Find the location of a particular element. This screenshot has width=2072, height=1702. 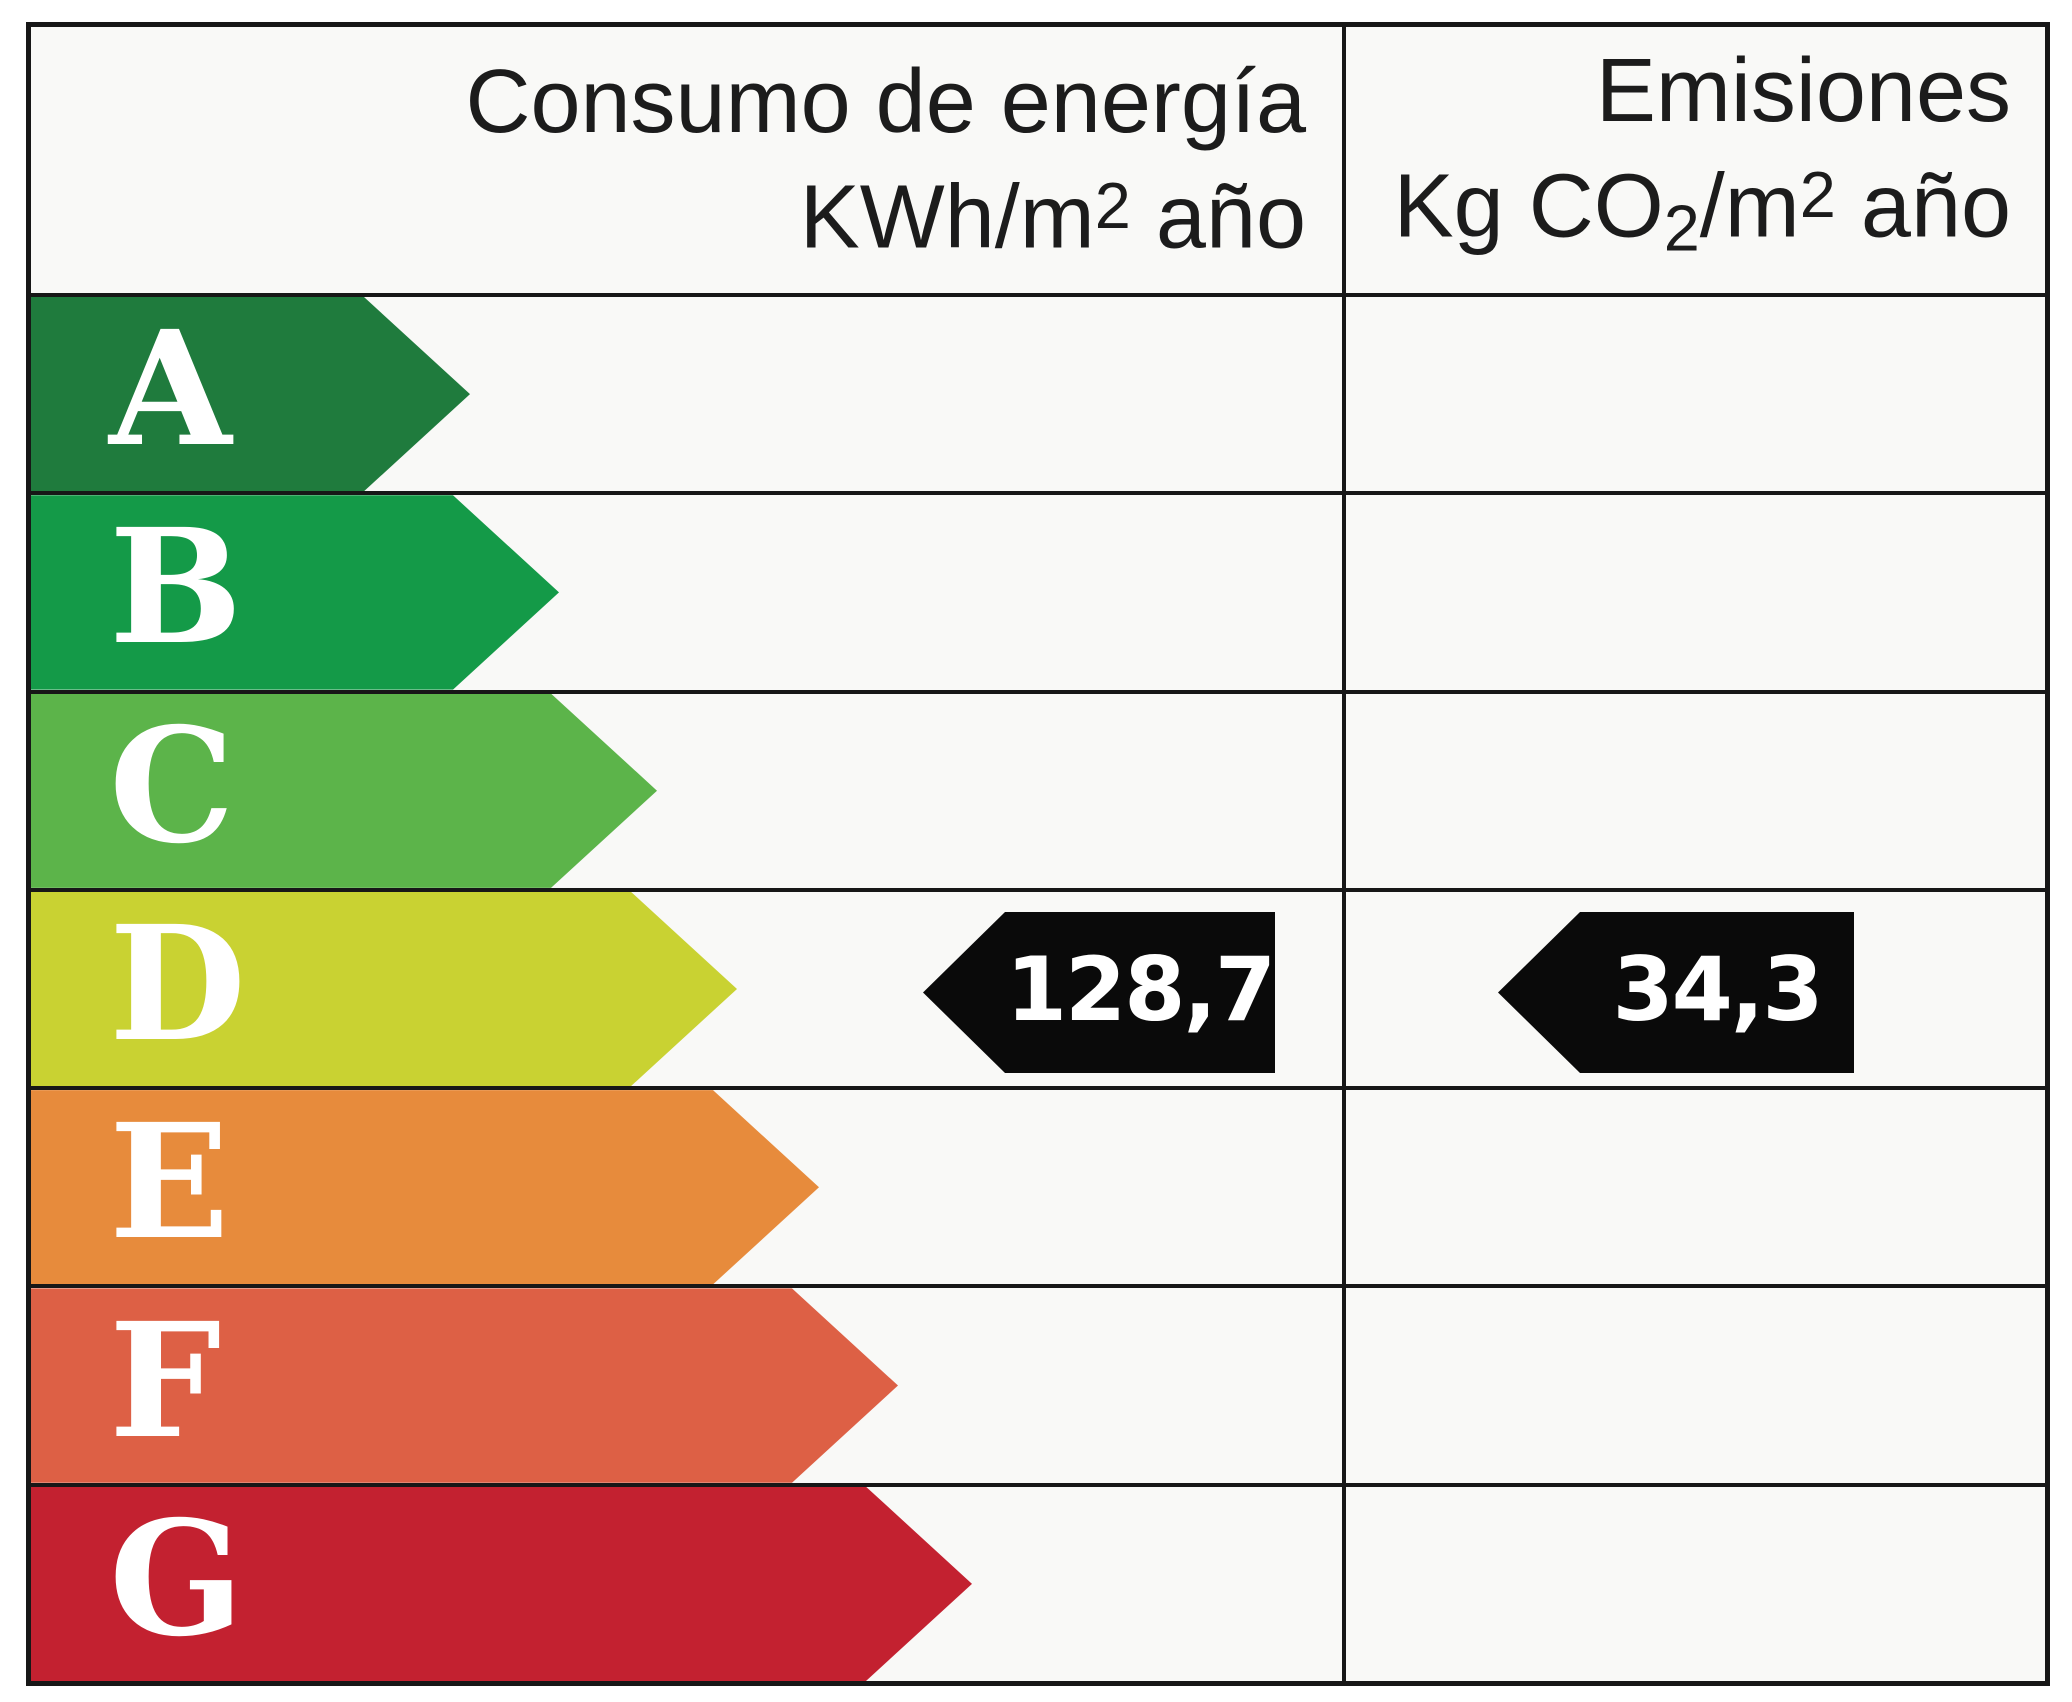

emissions-header-line2: Kg CO2/m2 año is located at coordinates (1702, 210).